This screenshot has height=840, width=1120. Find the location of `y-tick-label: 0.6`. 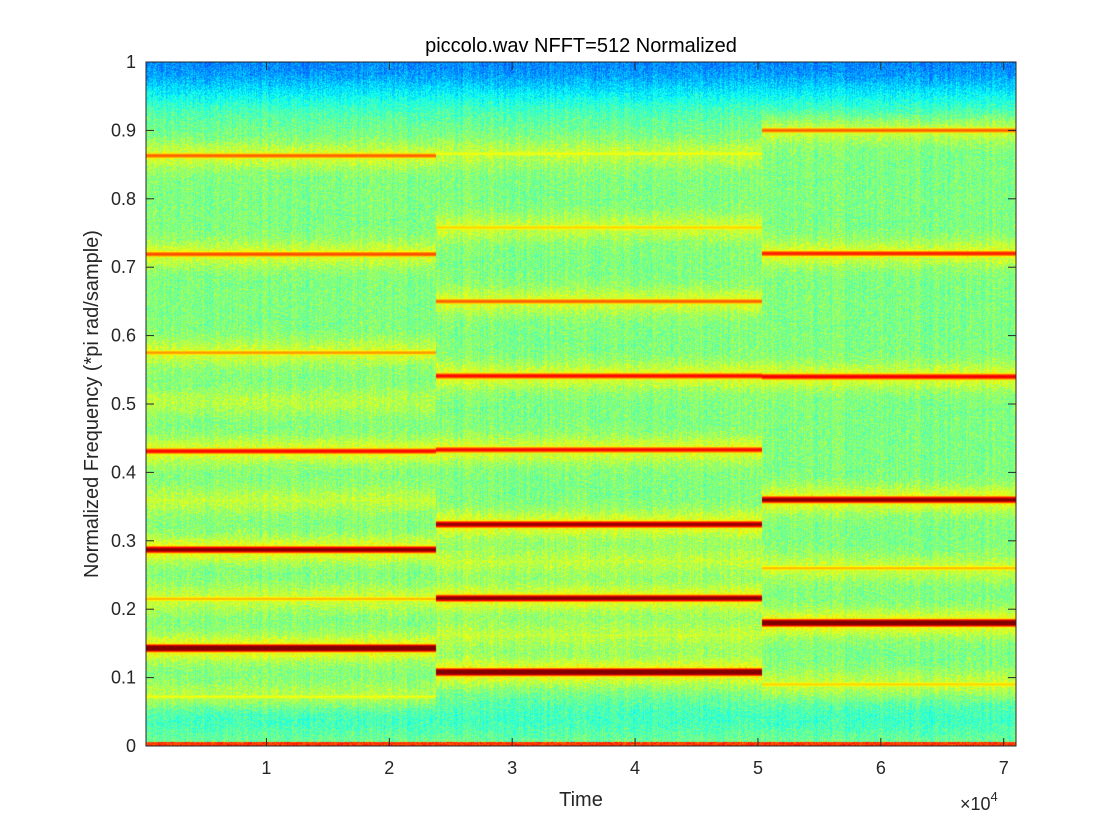

y-tick-label: 0.6 is located at coordinates (123, 336).